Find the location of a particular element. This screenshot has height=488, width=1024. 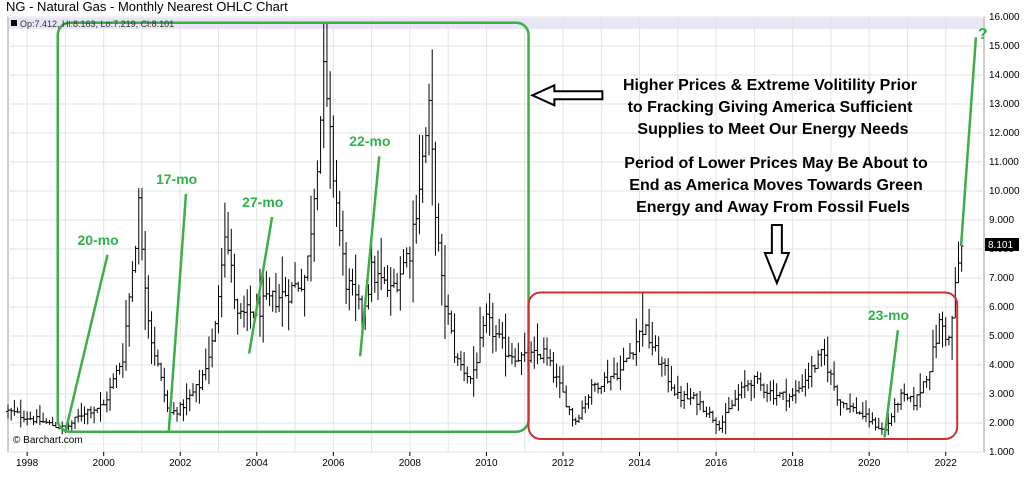

rally-annotation: 17-mo is located at coordinates (176, 301).